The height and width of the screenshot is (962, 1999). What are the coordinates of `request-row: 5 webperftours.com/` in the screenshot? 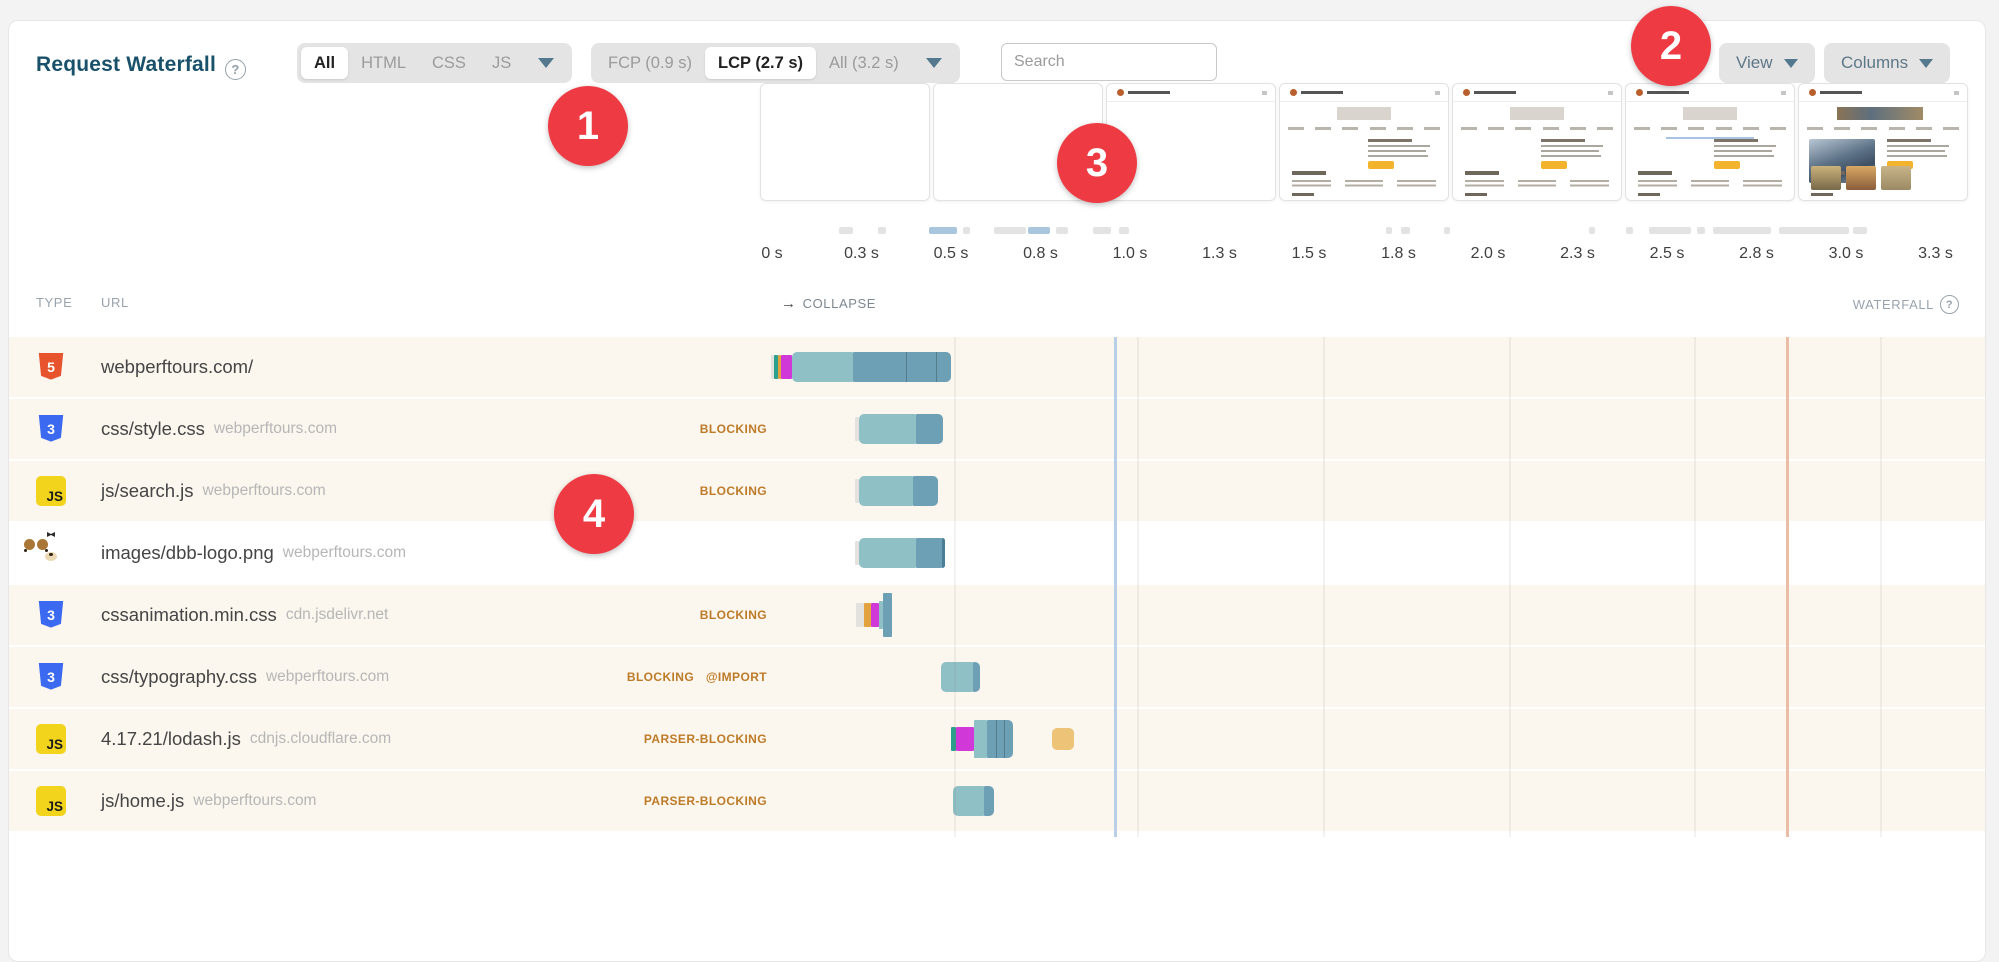 It's located at (997, 367).